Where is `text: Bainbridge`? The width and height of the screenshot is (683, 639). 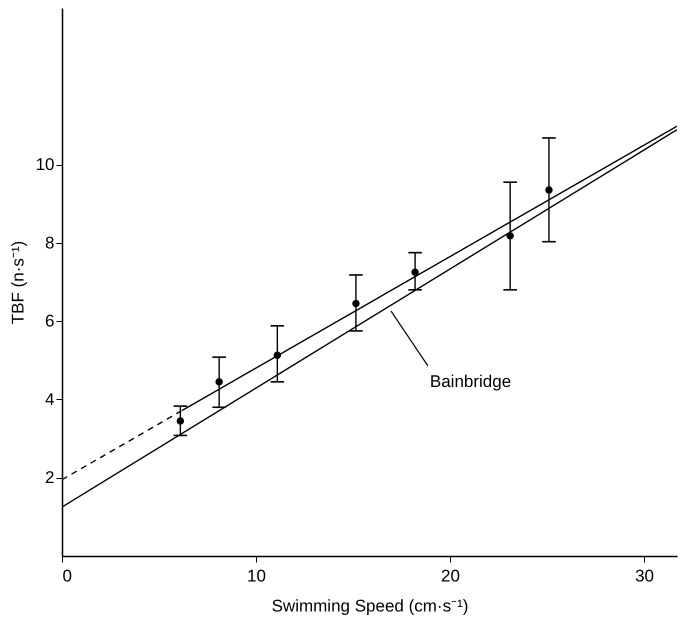 text: Bainbridge is located at coordinates (471, 381).